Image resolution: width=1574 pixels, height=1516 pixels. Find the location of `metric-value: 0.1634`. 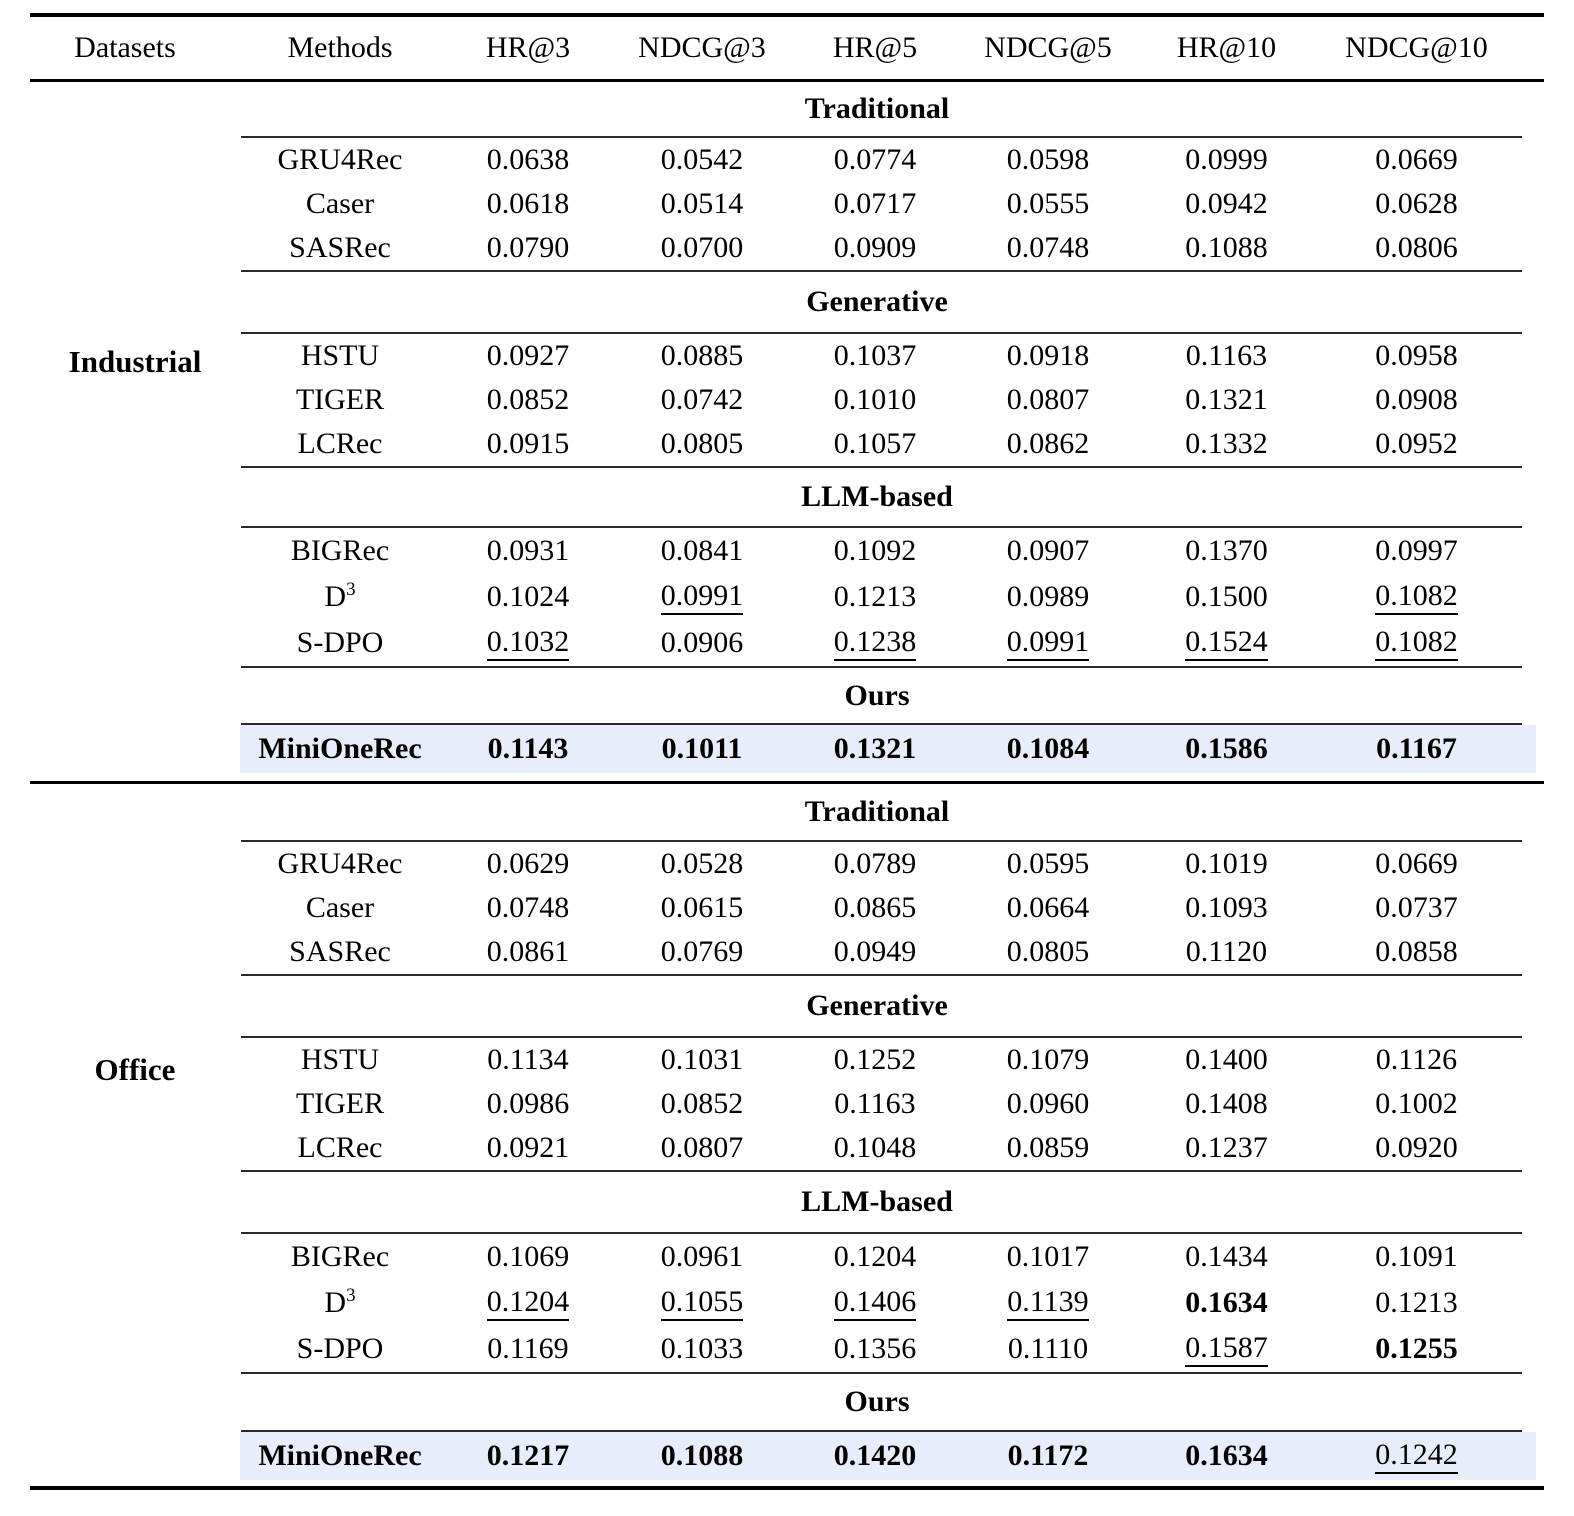

metric-value: 0.1634 is located at coordinates (1226, 1455).